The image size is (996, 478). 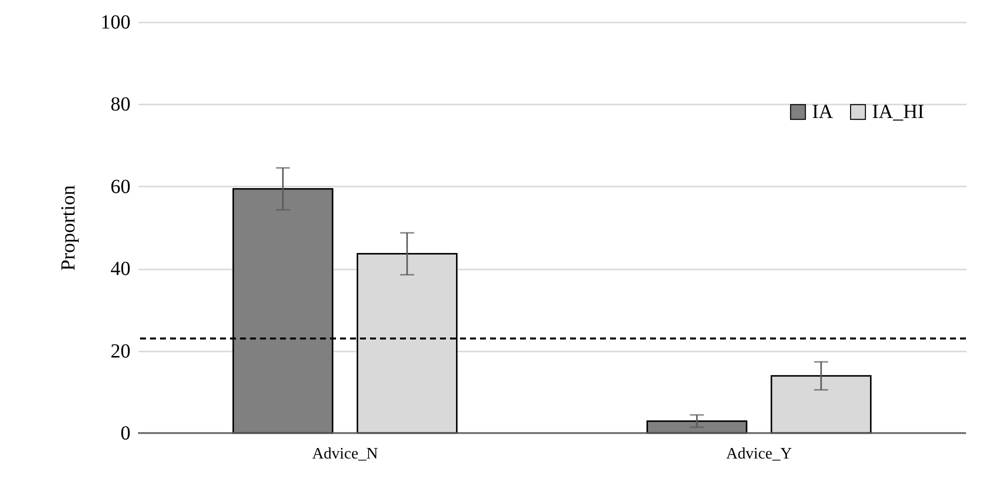 I want to click on y-tick-label: 20, so click(x=120, y=351).